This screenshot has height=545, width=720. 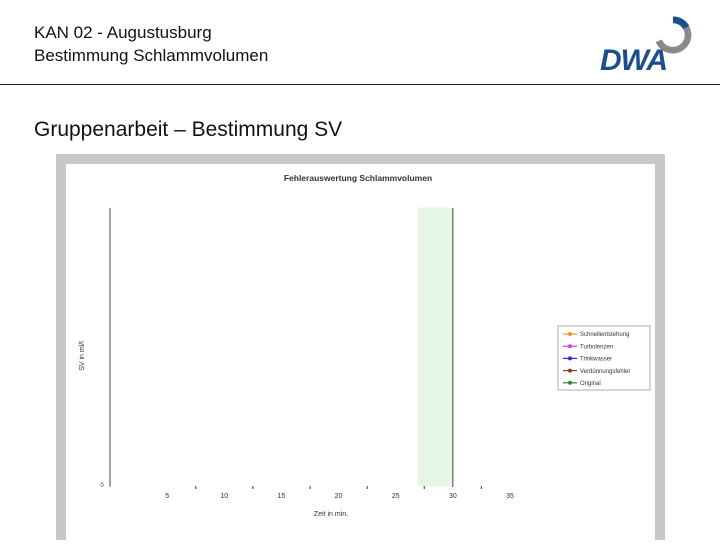 I want to click on x-tick-label: 15, so click(x=282, y=496).